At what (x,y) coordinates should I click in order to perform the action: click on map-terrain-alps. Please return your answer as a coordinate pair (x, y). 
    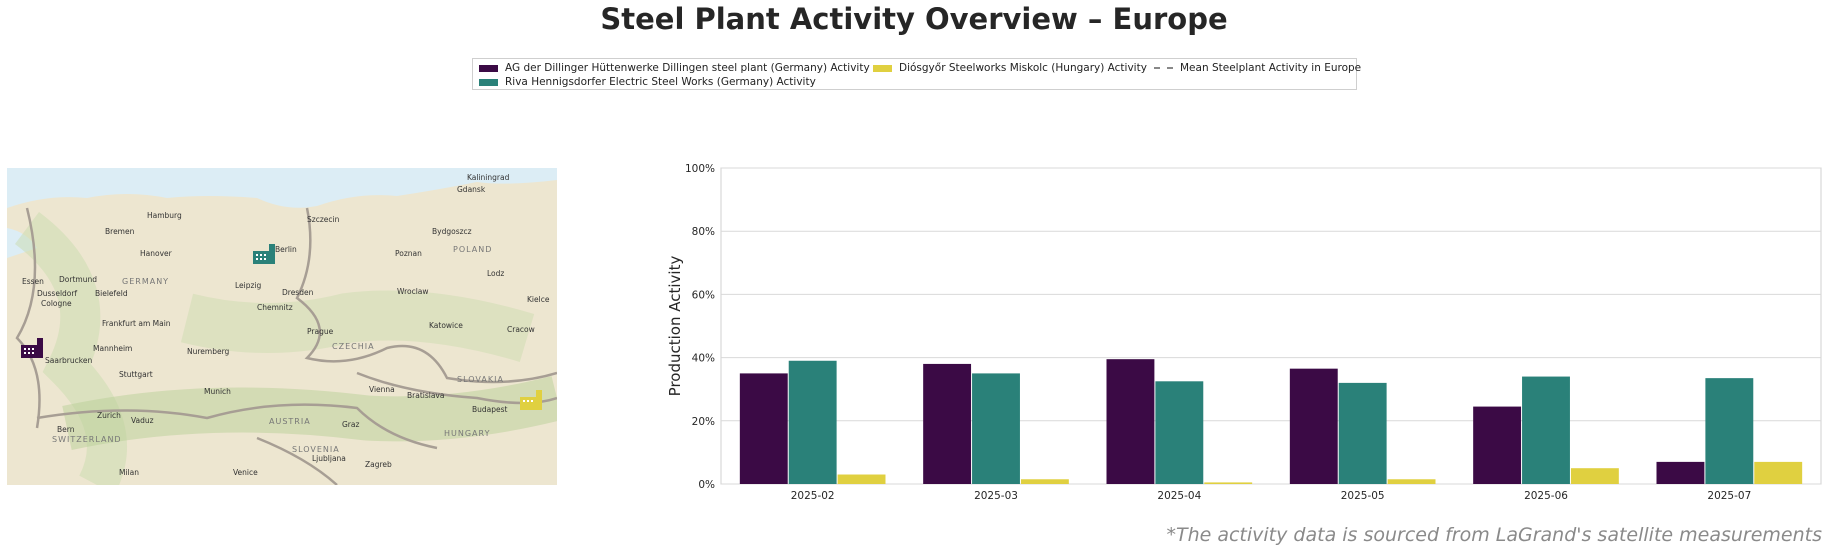
    Looking at the image, I should click on (309, 413).